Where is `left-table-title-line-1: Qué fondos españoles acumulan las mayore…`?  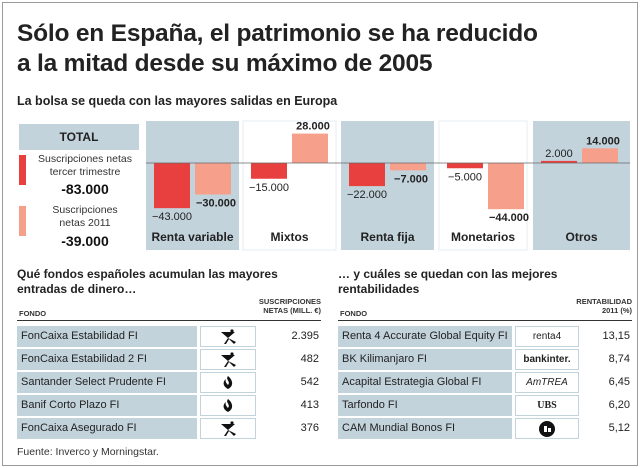 left-table-title-line-1: Qué fondos españoles acumulan las mayore… is located at coordinates (147, 274).